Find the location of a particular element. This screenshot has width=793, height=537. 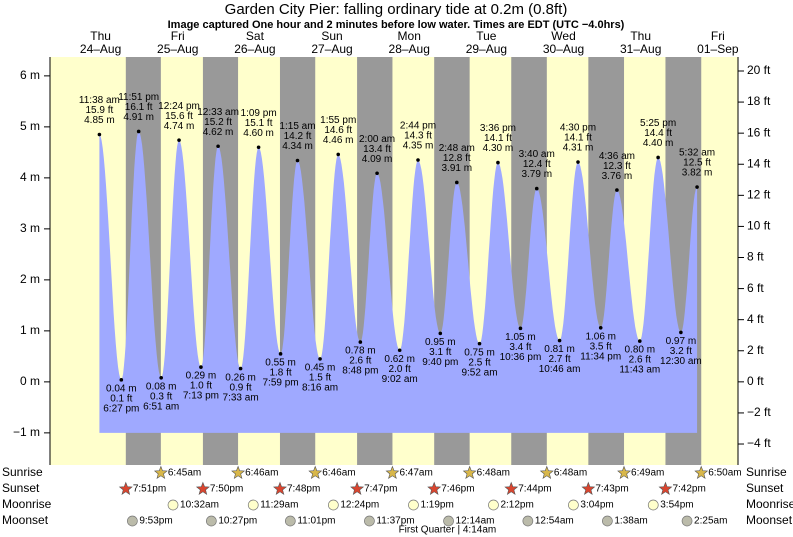

y2-tick-label: 0 ft is located at coordinates (755, 381).